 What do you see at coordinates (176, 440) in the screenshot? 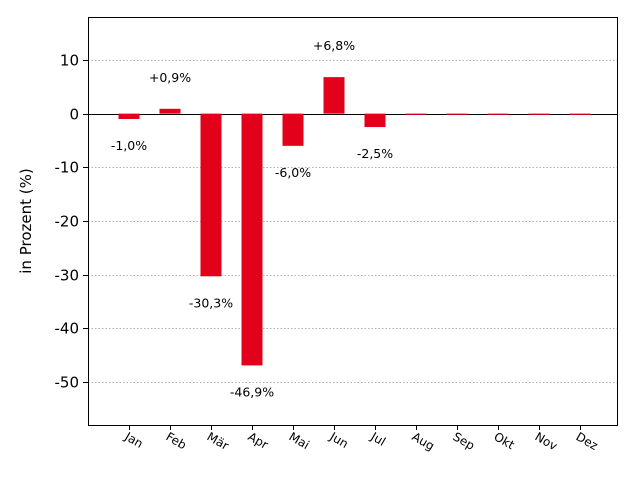
I see `x-tick-label: Feb` at bounding box center [176, 440].